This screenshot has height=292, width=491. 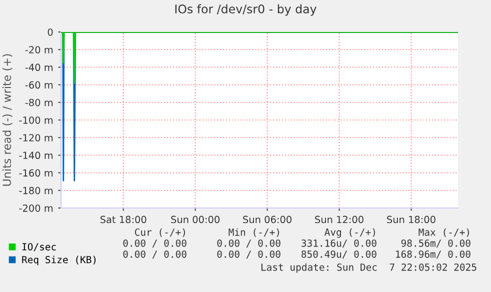 What do you see at coordinates (36, 138) in the screenshot?
I see `y-tick-label: -120 m` at bounding box center [36, 138].